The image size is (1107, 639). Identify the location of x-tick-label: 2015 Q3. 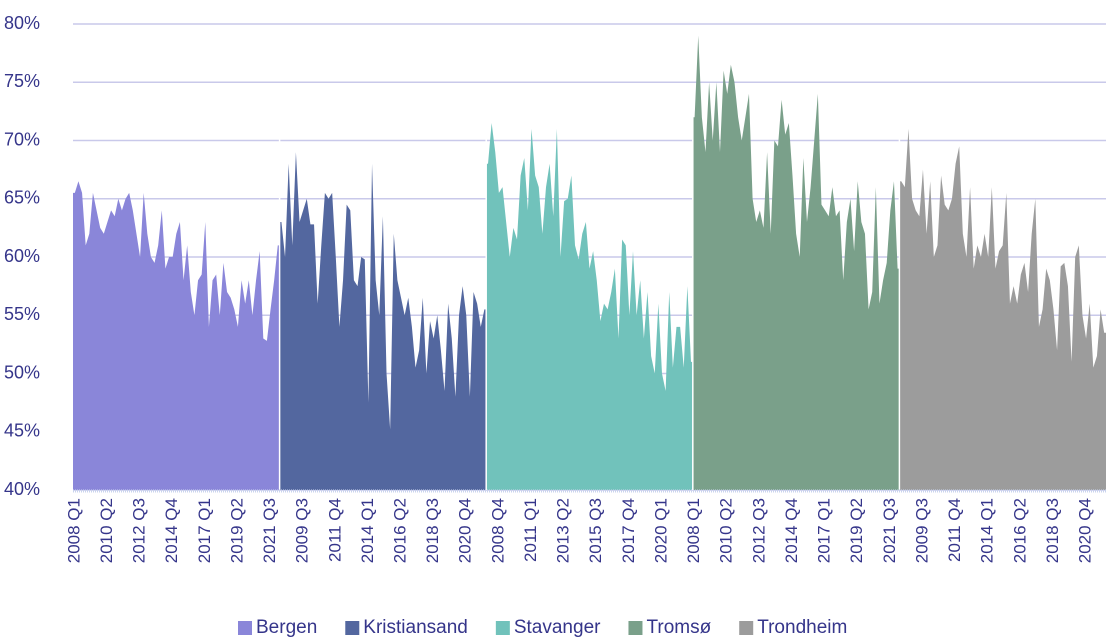
(595, 530).